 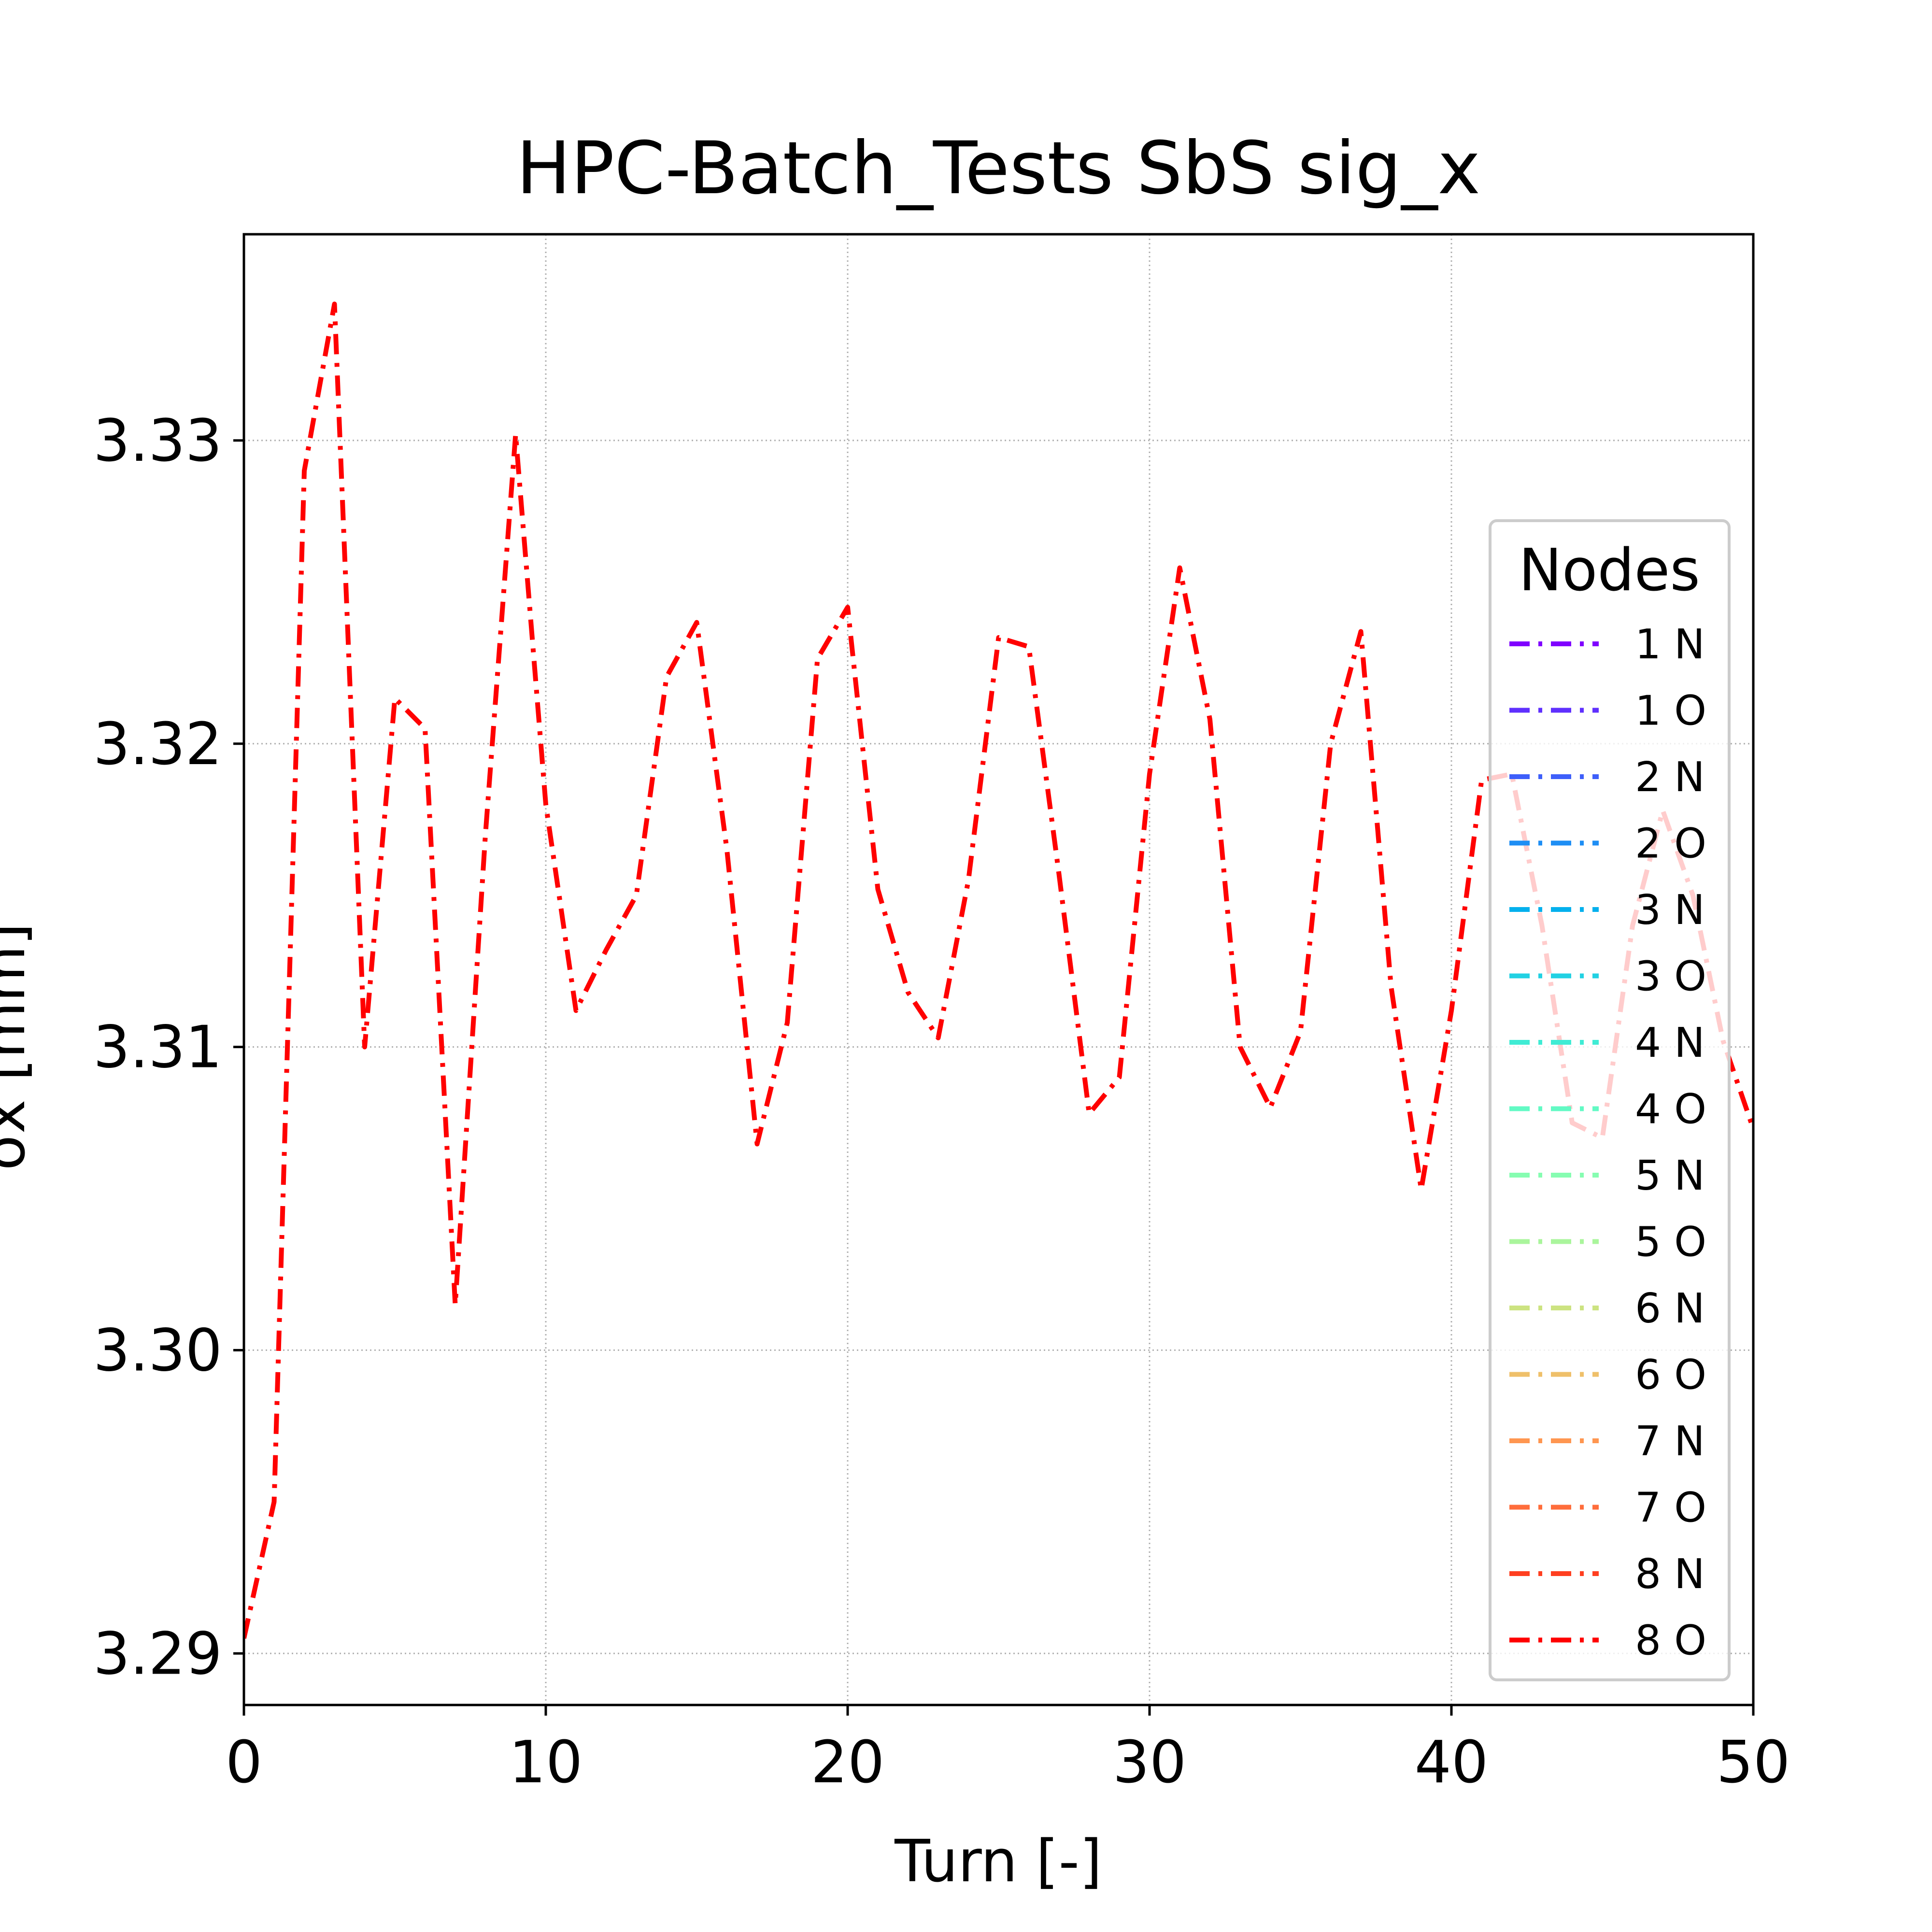 I want to click on legend-entry: 2 O, so click(x=1607, y=844).